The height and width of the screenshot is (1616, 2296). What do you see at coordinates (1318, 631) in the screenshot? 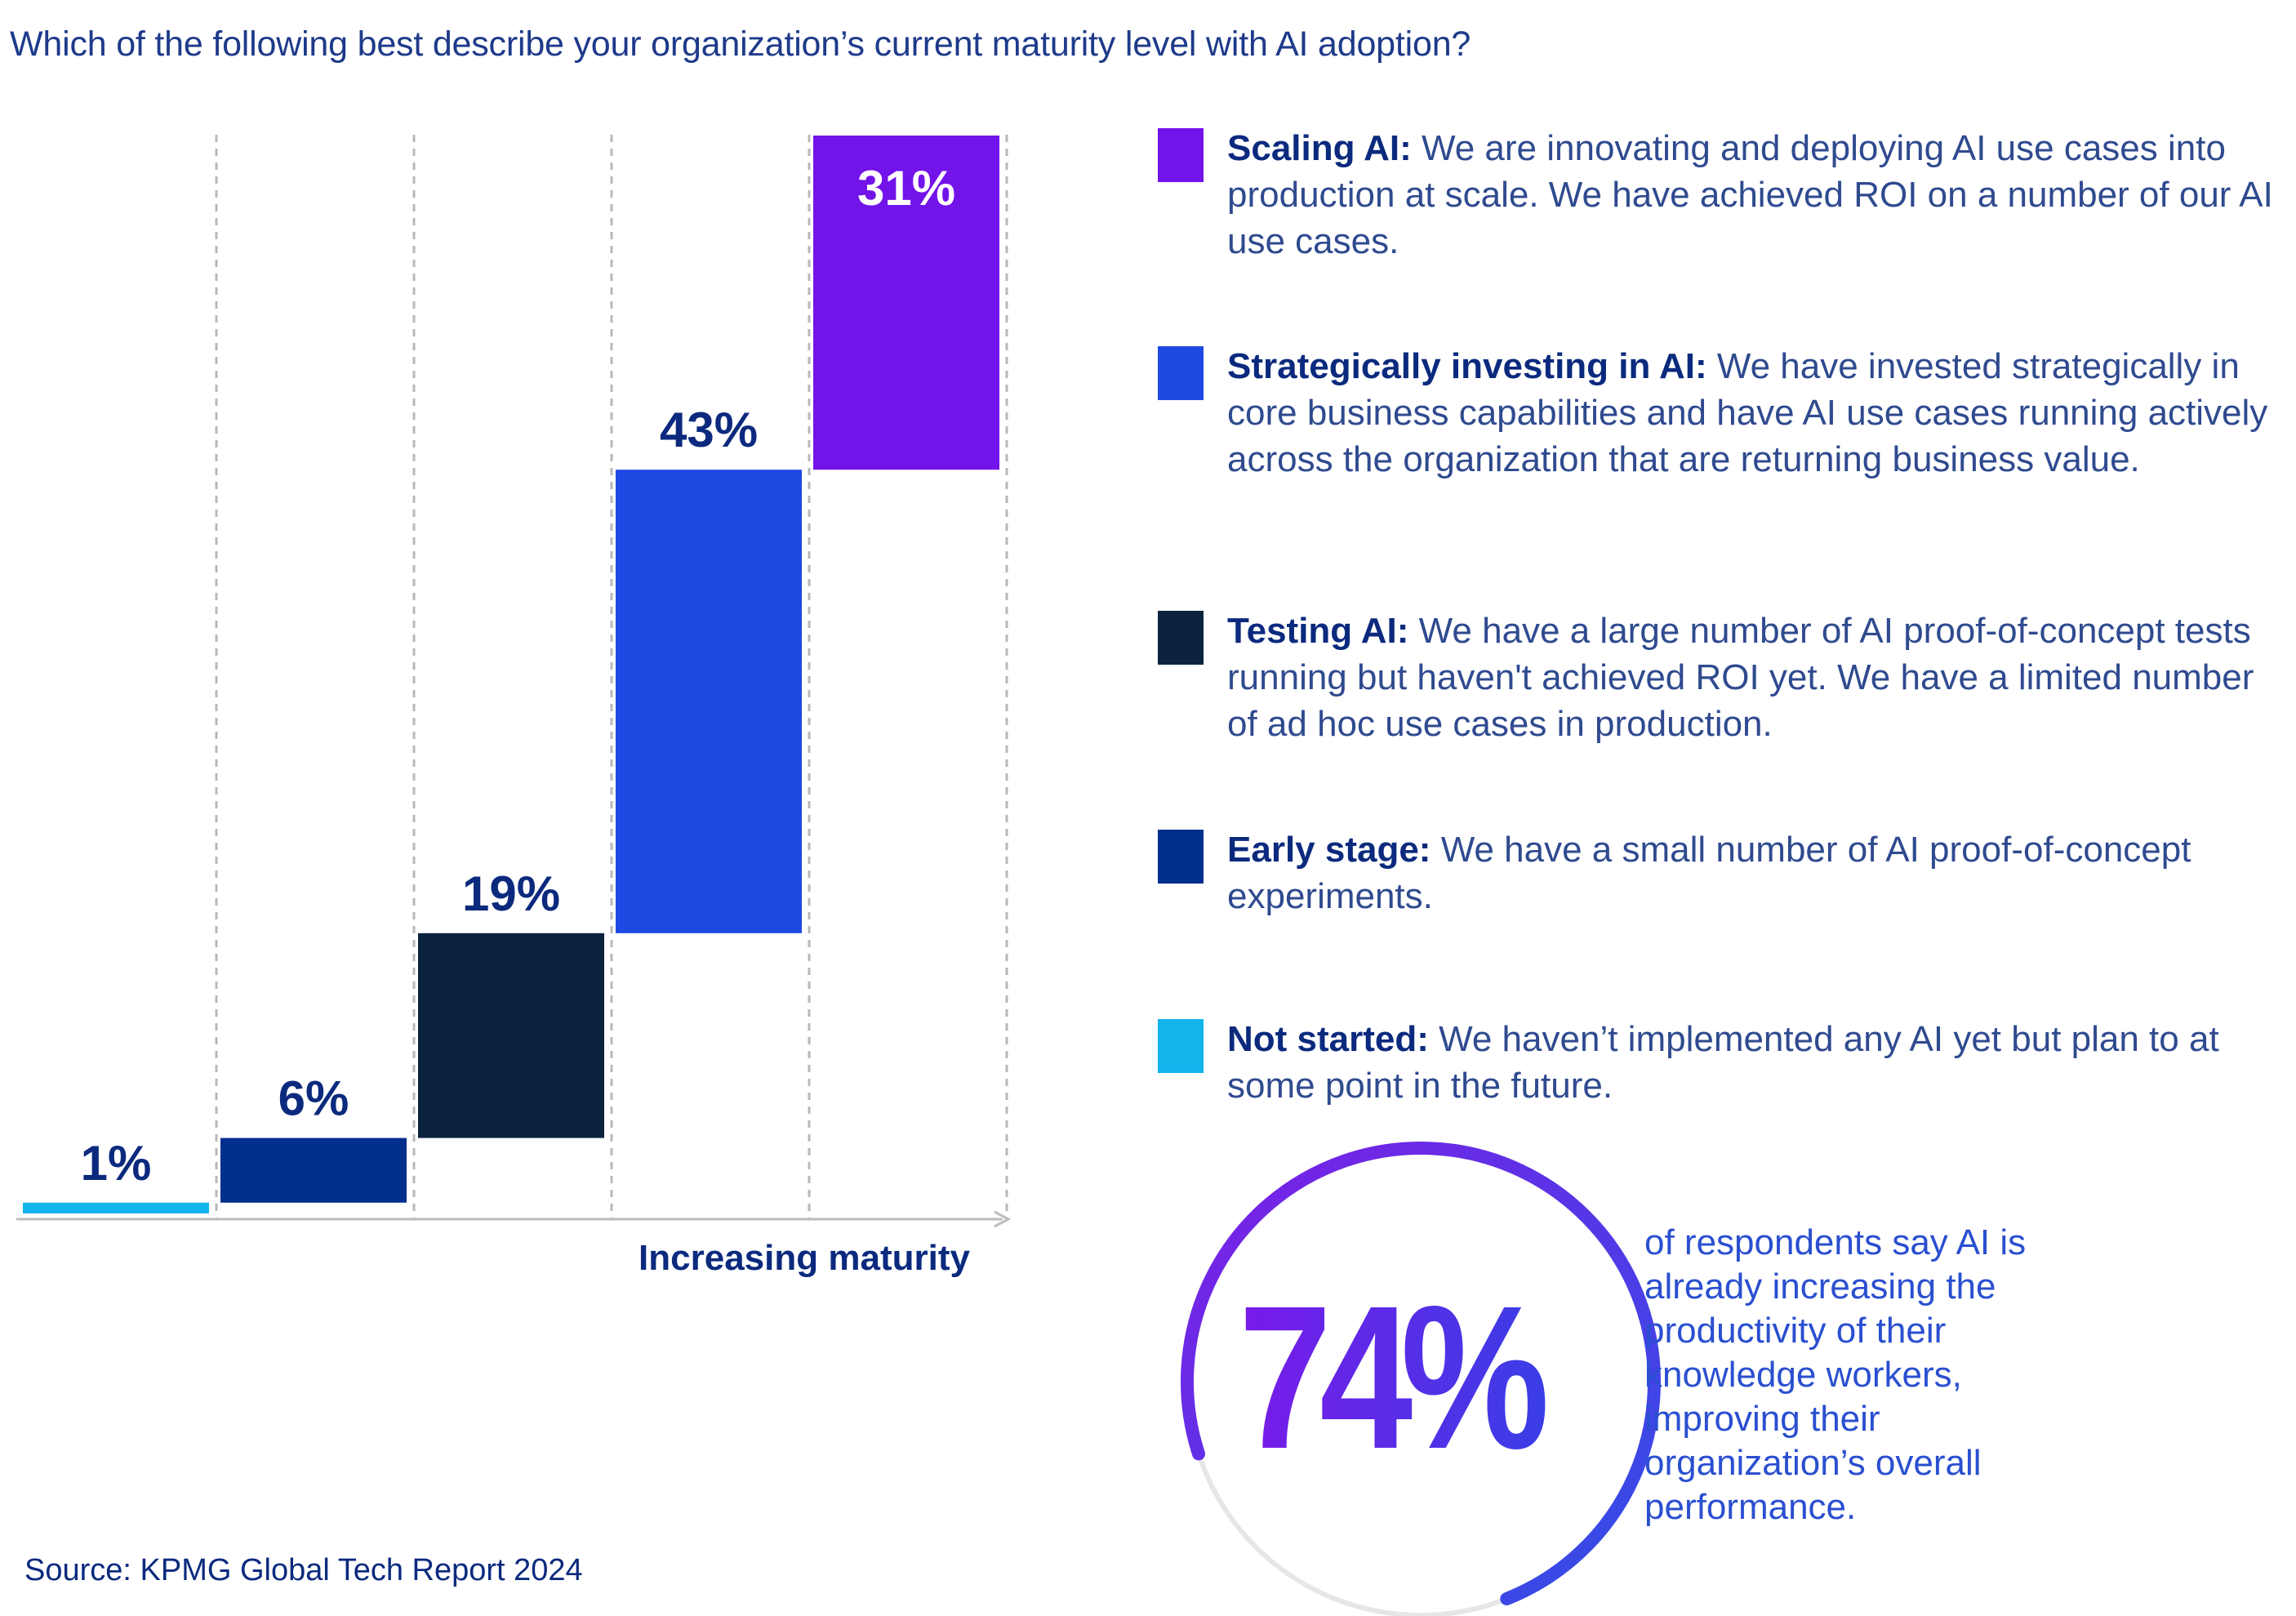
I see `legend-term: Testing AI:` at bounding box center [1318, 631].